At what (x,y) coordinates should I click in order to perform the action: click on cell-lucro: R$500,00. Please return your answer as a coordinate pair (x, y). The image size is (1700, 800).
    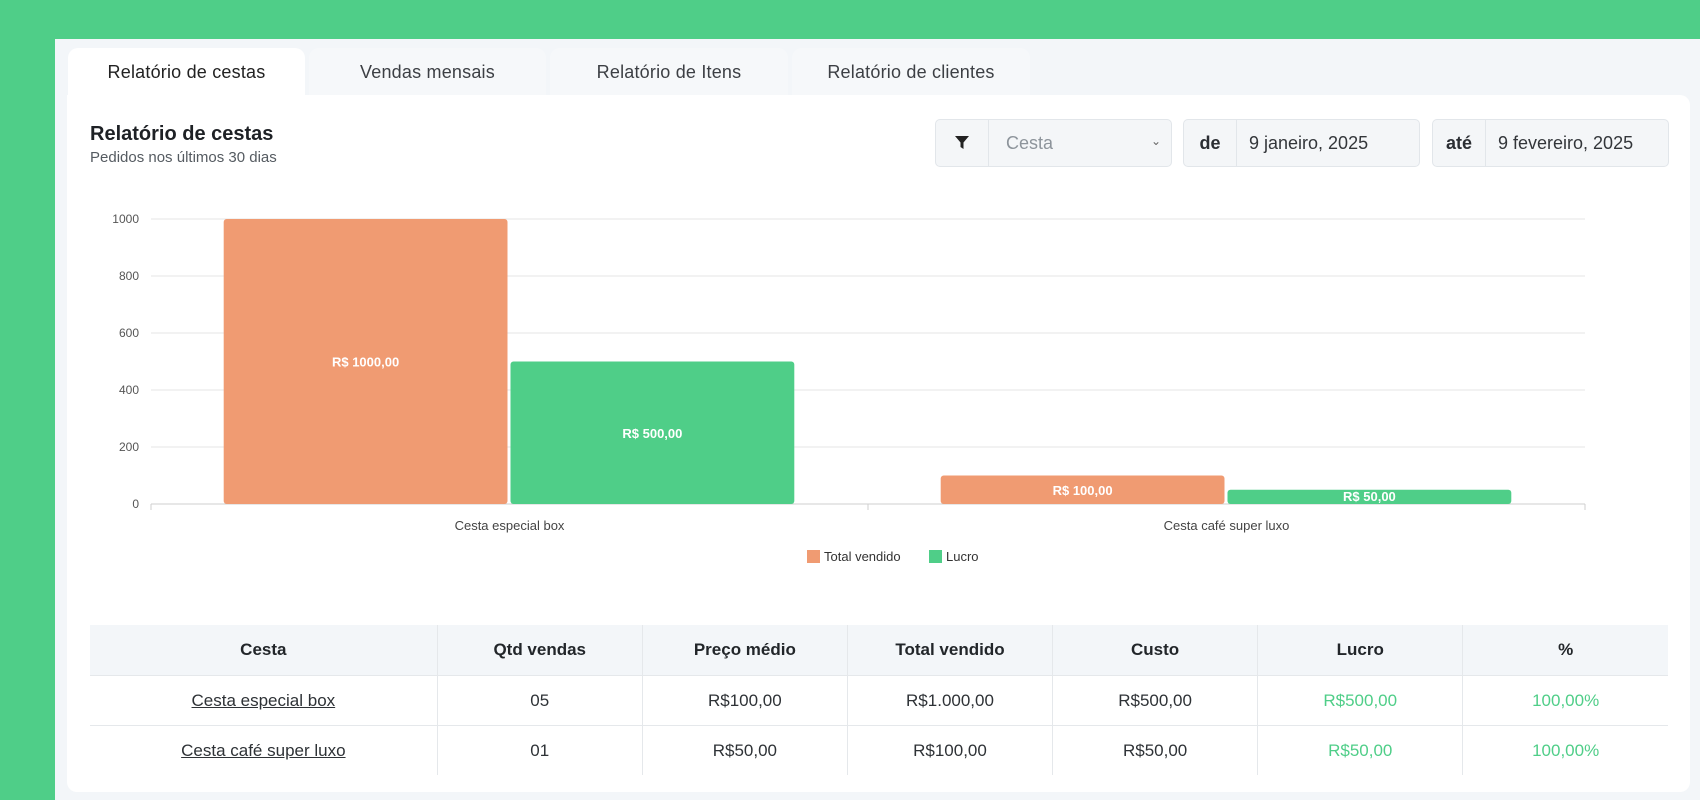
    Looking at the image, I should click on (1360, 700).